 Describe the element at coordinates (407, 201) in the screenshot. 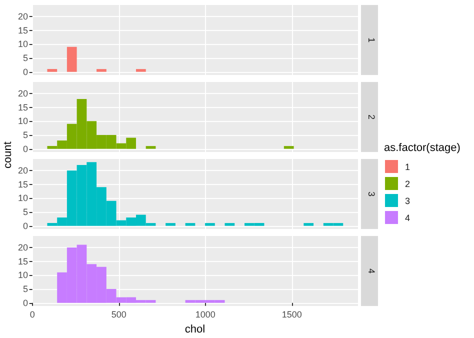

I see `legend-label: 3` at that location.